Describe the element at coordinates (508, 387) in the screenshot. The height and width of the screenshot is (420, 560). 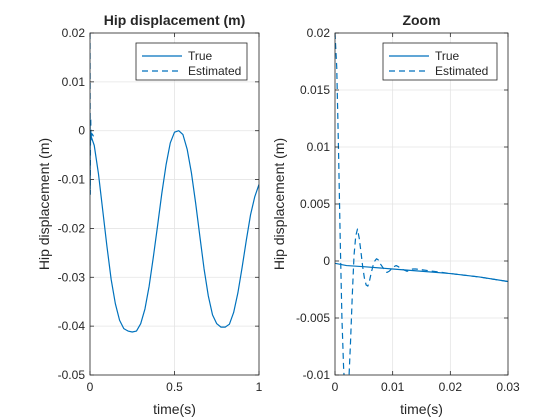
I see `x-tick-label: 0.03` at that location.